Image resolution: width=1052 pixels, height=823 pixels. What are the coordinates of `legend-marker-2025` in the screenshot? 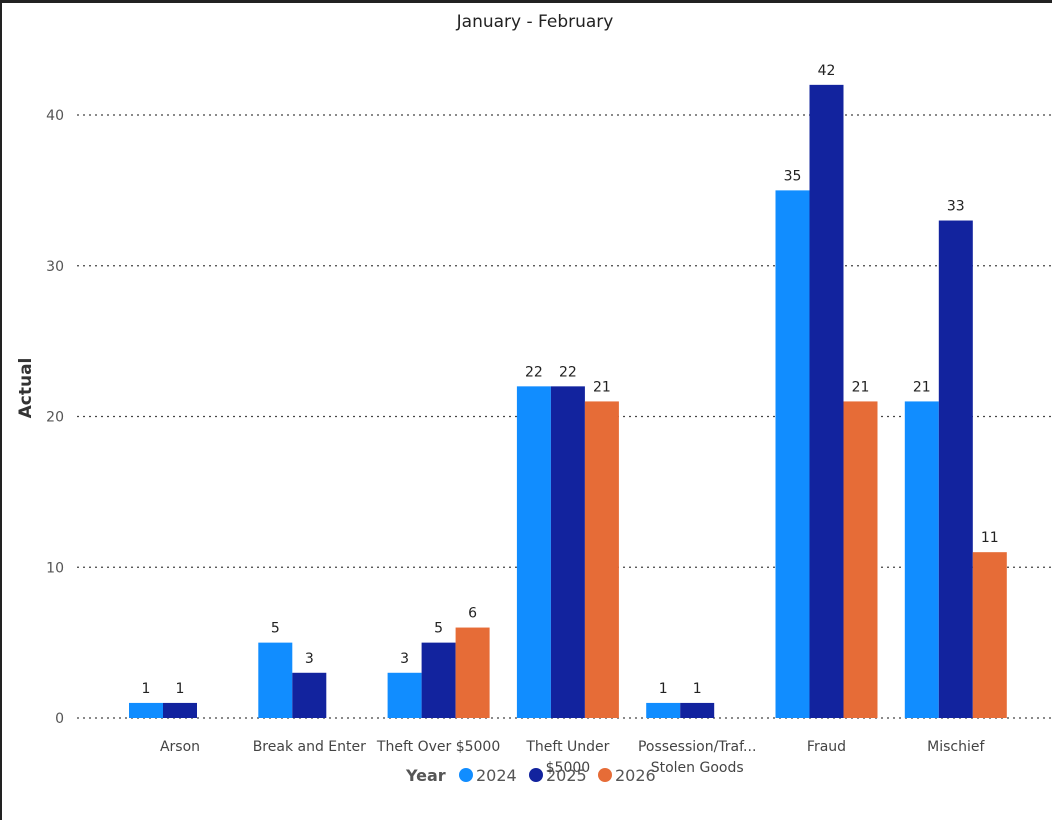 It's located at (536, 775).